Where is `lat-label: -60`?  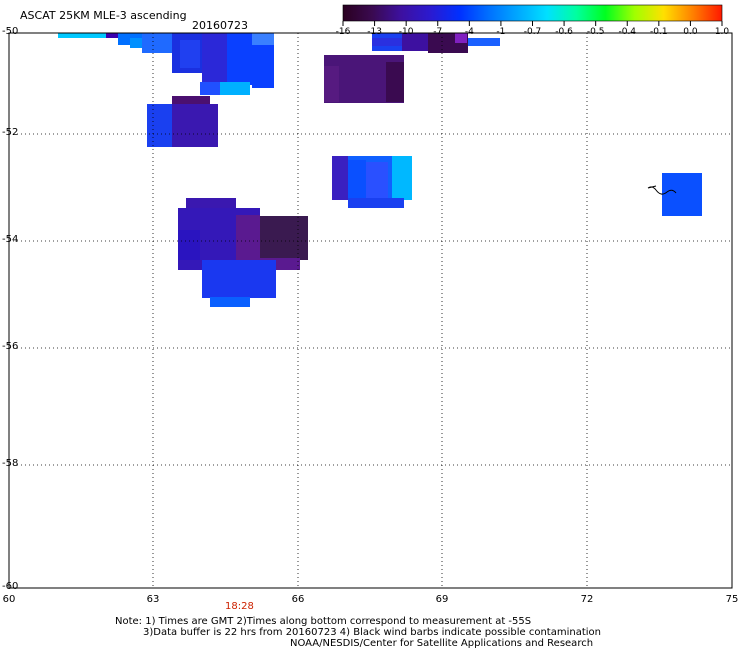 lat-label: -60 is located at coordinates (10, 586).